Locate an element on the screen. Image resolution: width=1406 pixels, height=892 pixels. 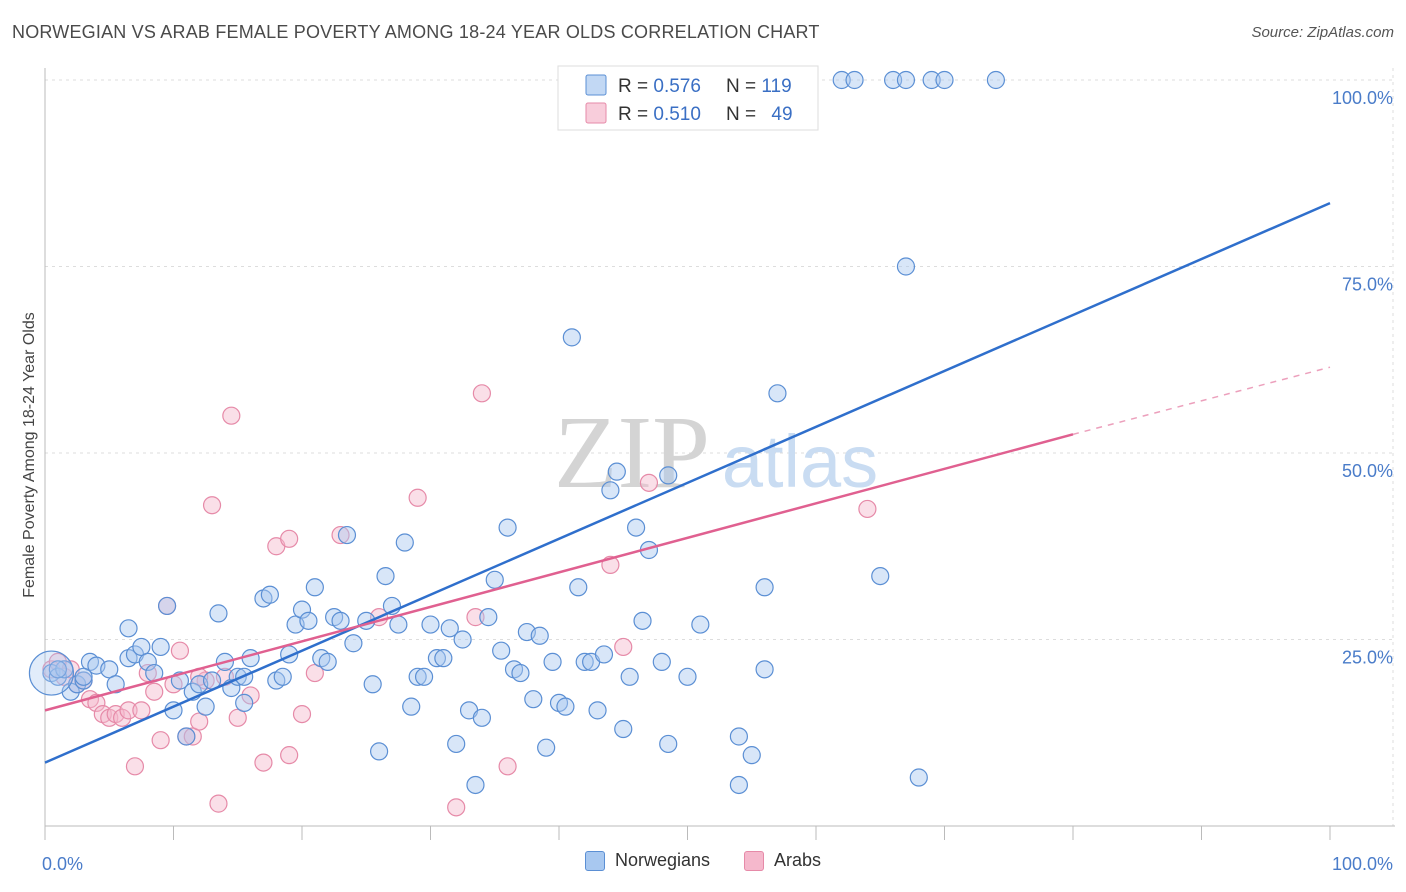
svg-text: R = 0.576 is located at coordinates (659, 86).